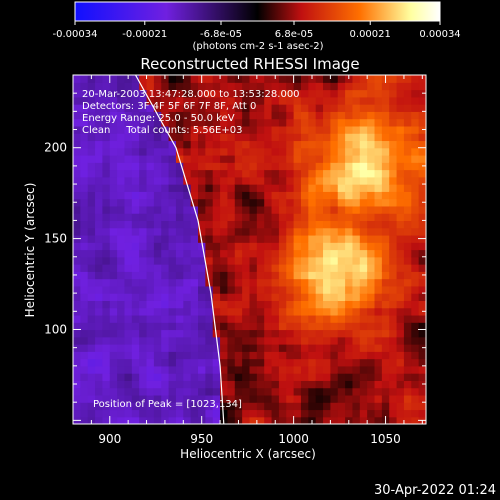 The height and width of the screenshot is (500, 500). I want to click on colorbar-unit-label: (photons cm-2 s-1 asec-2), so click(257, 46).